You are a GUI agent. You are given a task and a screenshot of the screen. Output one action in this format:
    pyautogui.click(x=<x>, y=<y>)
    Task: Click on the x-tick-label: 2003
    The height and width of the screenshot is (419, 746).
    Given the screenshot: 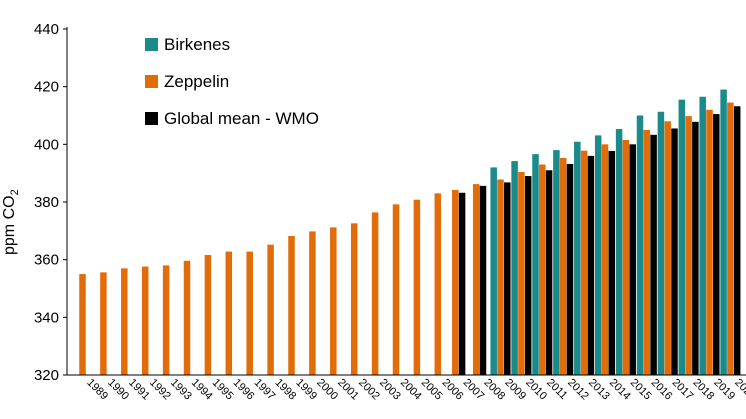 What is the action you would take?
    pyautogui.click(x=390, y=390)
    